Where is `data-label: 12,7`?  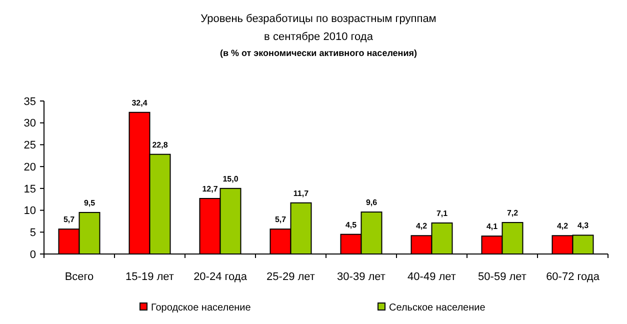 data-label: 12,7 is located at coordinates (210, 189).